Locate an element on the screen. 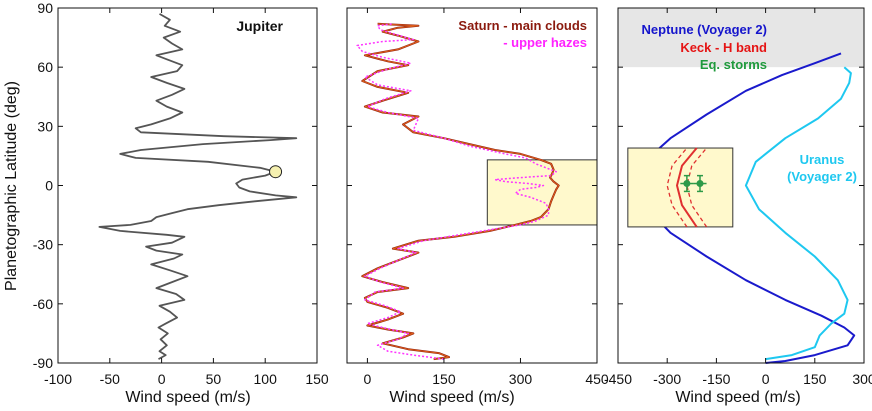 This screenshot has width=872, height=411. x-tick-label: -100 is located at coordinates (58, 379).